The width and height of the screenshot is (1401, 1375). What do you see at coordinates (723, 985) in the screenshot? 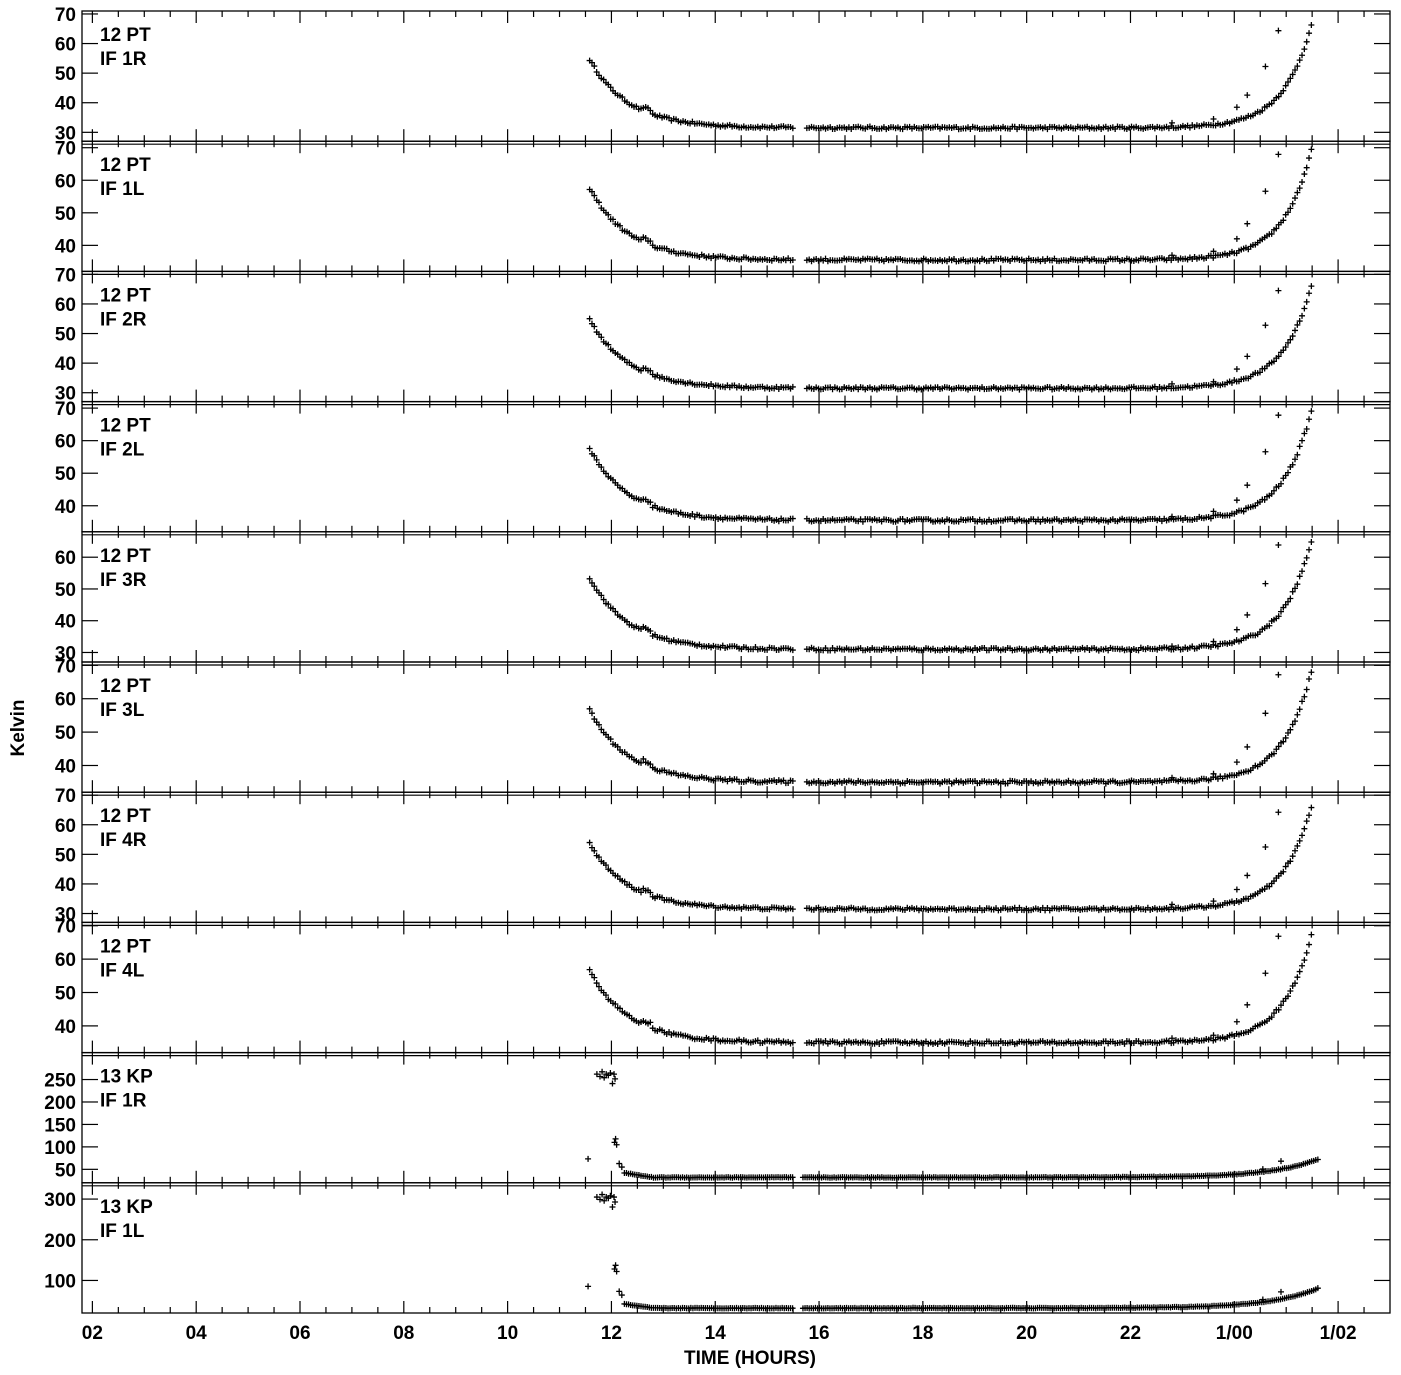
I see `panel-8: 40 50 60 70 12 PT IF 4L` at bounding box center [723, 985].